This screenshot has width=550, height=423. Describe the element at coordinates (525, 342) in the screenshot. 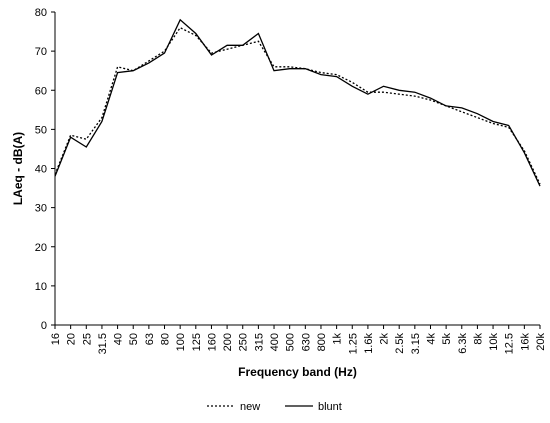

I see `x-tick-label: 16k` at that location.